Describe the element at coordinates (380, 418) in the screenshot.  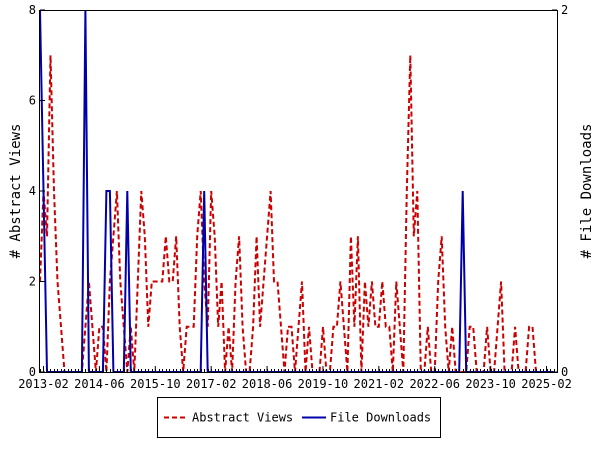
I see `legend-label-file-downloads: File Downloads` at that location.